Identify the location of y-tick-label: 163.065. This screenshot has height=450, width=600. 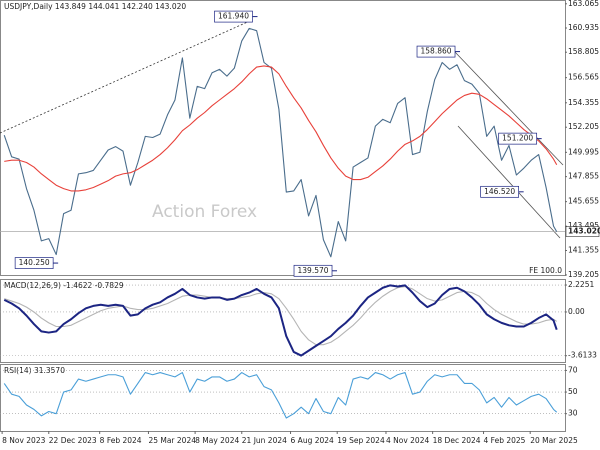
(583, 4).